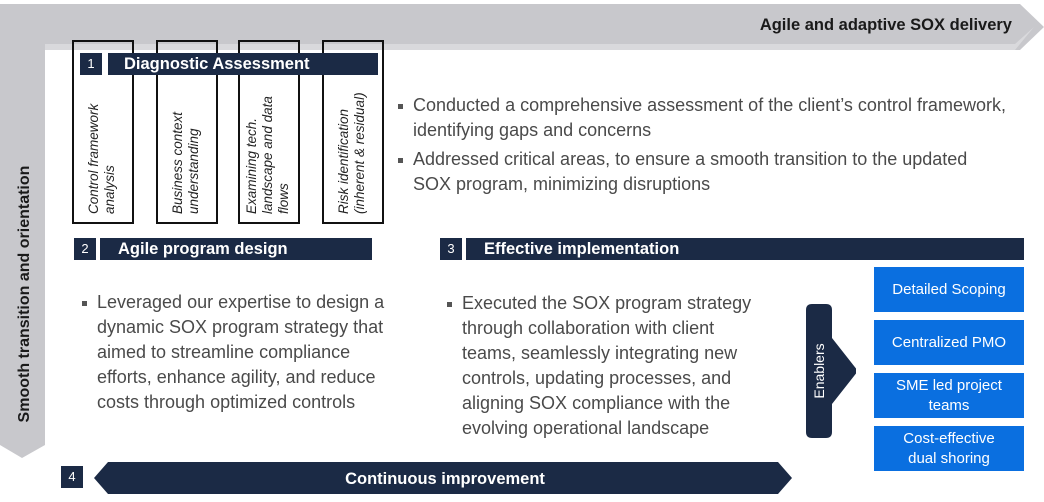 The image size is (1044, 502). I want to click on pillar-business-context, so click(187, 132).